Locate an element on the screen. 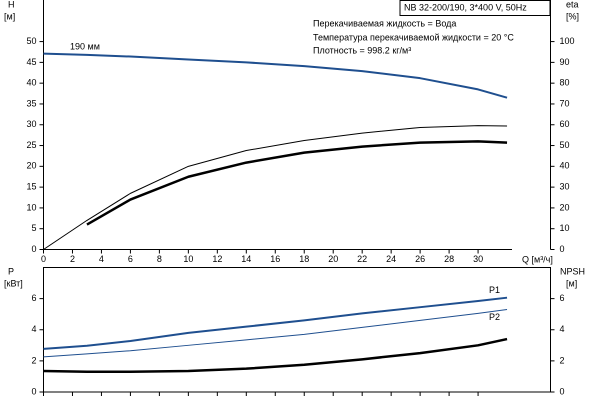  y-tick-label: 35 is located at coordinates (31, 103).